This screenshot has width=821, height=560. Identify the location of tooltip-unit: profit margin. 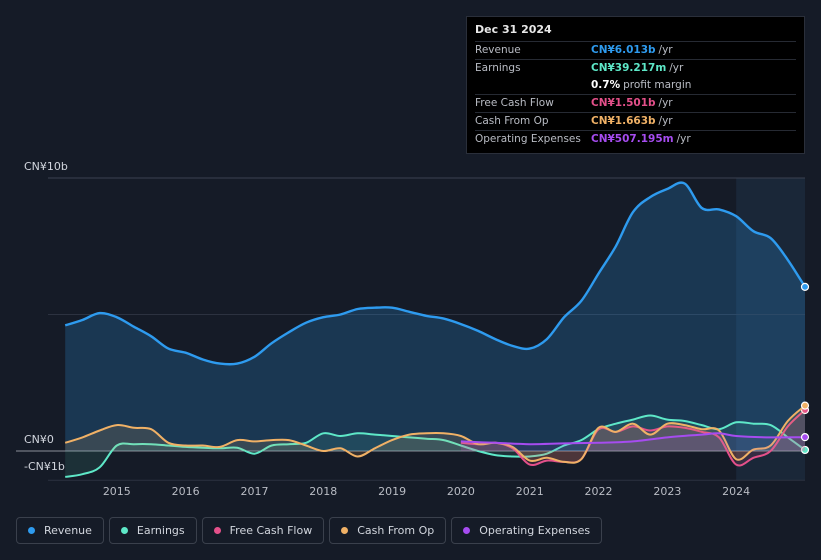
(657, 85).